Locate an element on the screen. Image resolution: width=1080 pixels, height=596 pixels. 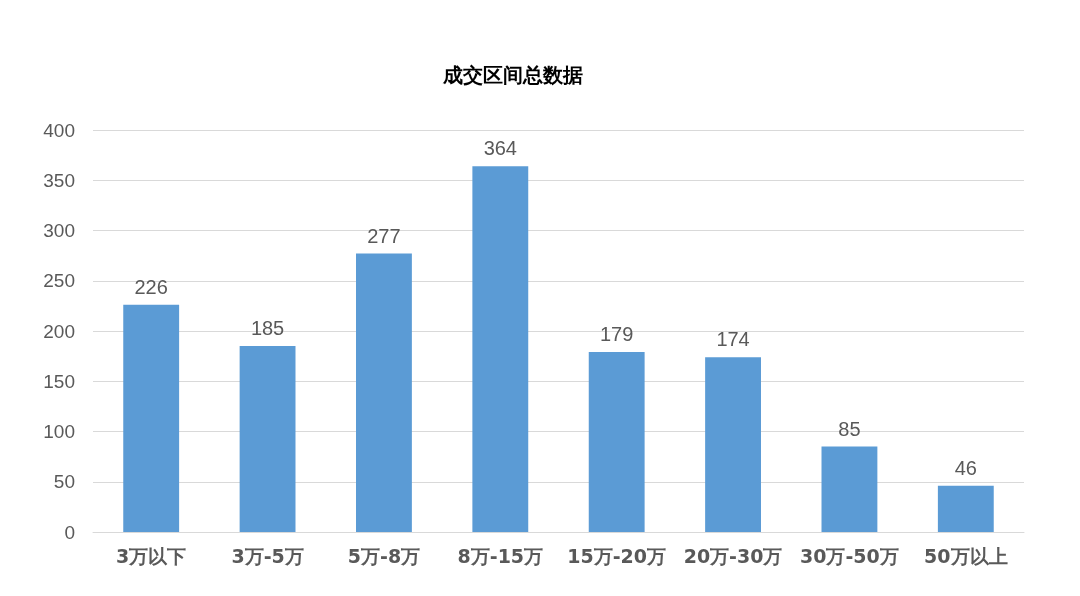
y-tick-label: 200 is located at coordinates (59, 331).